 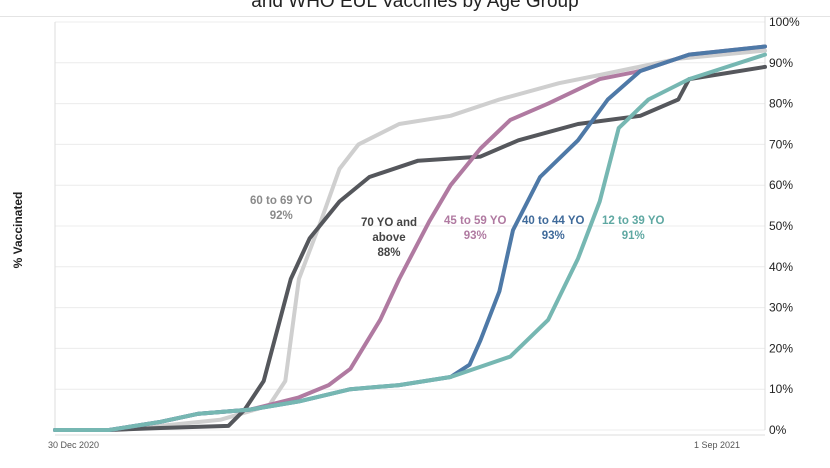 What do you see at coordinates (281, 201) in the screenshot?
I see `series-label: 60 to 69 YO` at bounding box center [281, 201].